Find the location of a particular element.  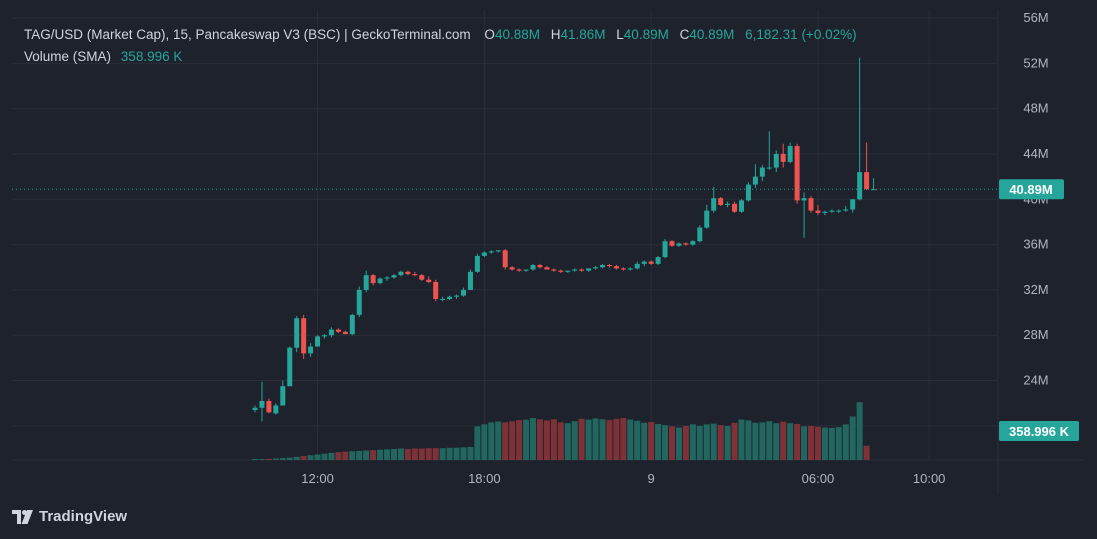

y-tick-label: 32M is located at coordinates (1035, 289).